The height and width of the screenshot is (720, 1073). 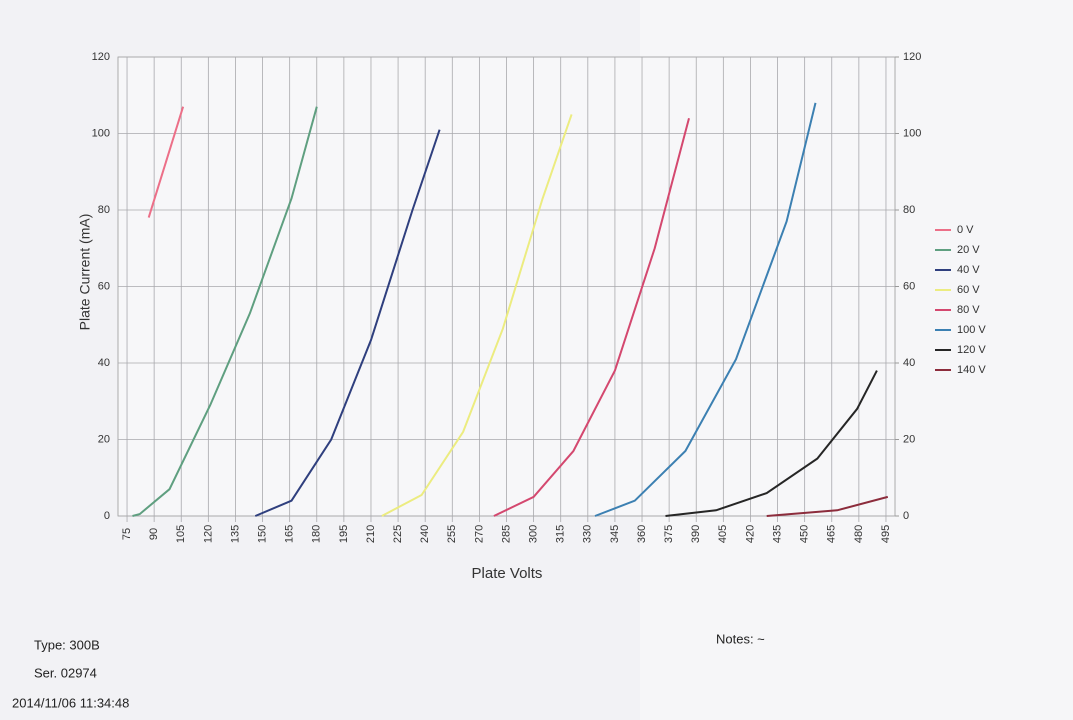 What do you see at coordinates (104, 210) in the screenshot?
I see `y-tick-label: 80` at bounding box center [104, 210].